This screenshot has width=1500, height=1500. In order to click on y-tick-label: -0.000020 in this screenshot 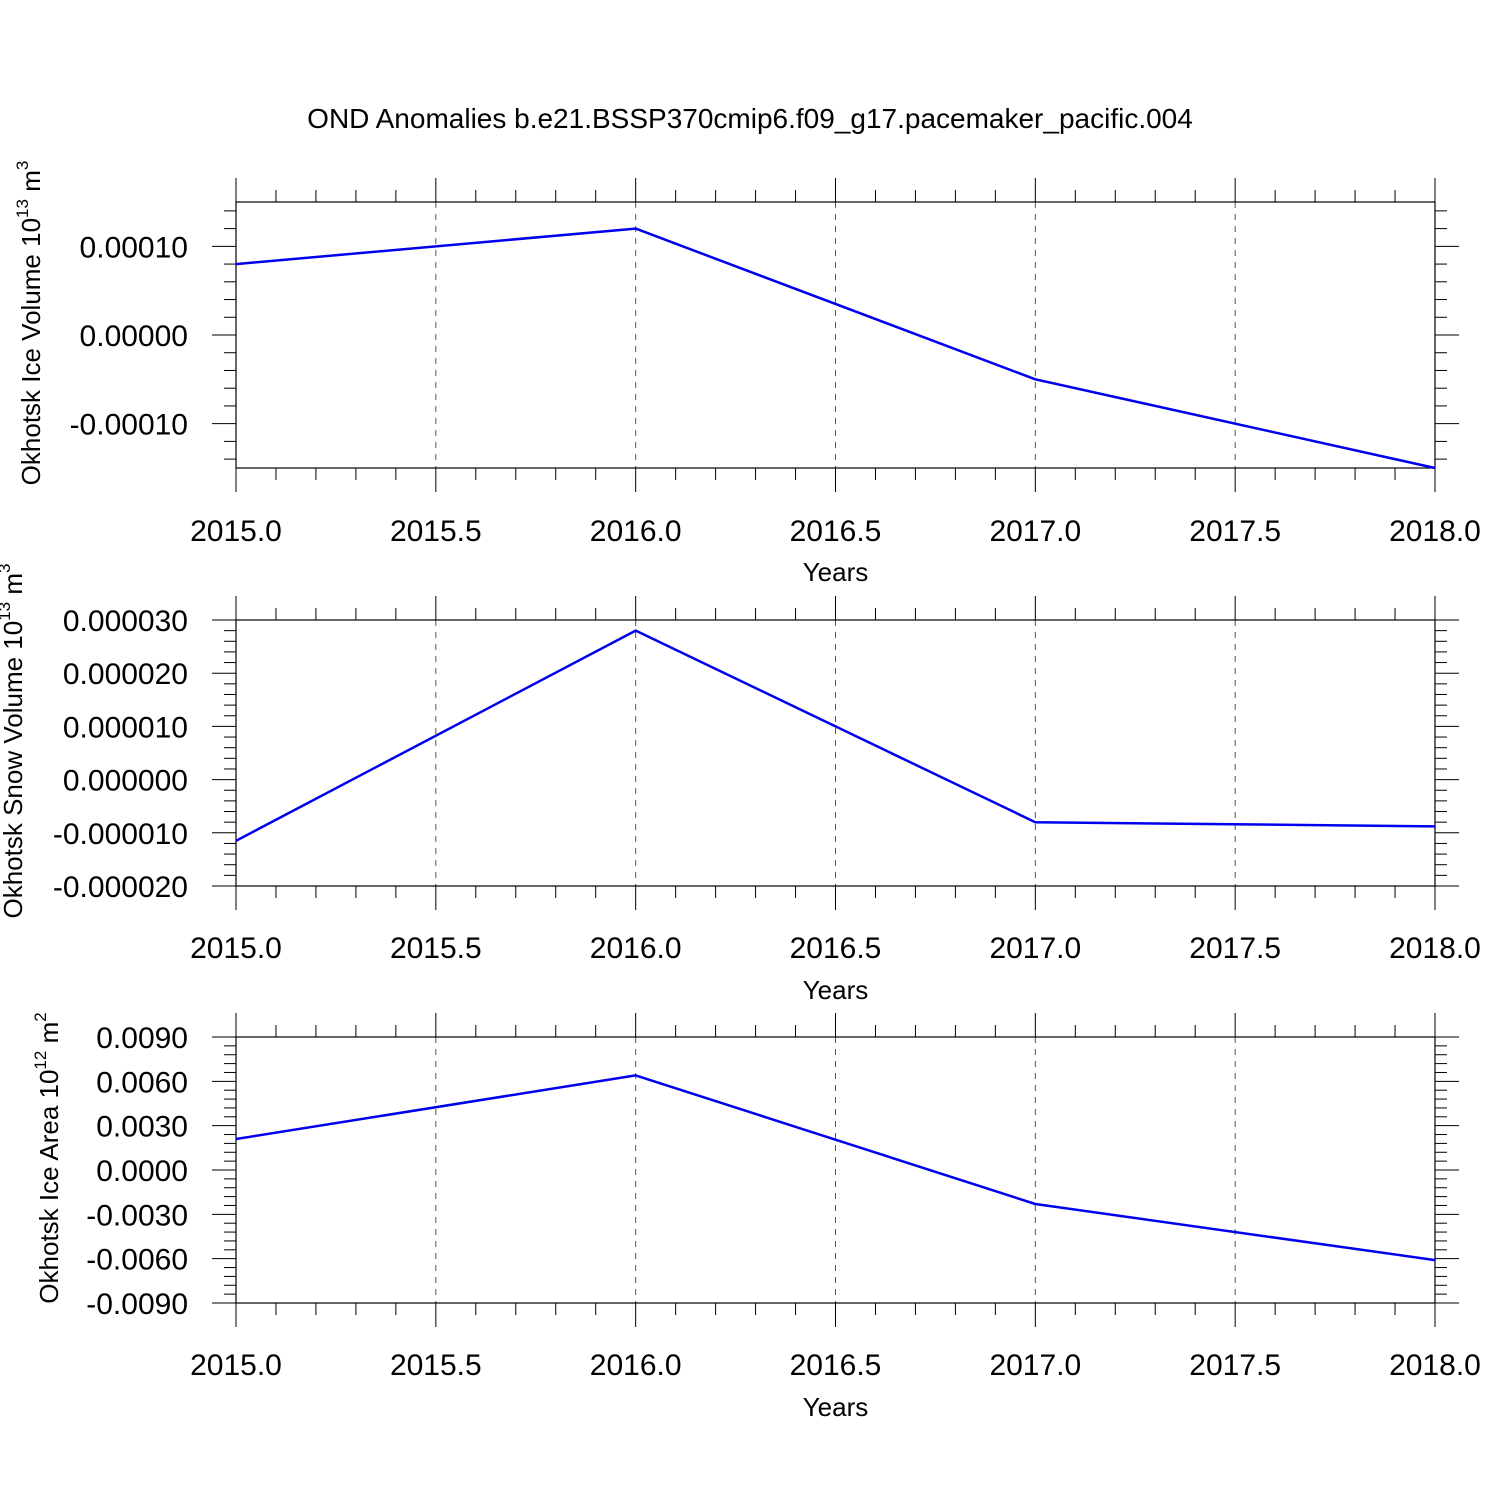, I will do `click(120, 887)`.